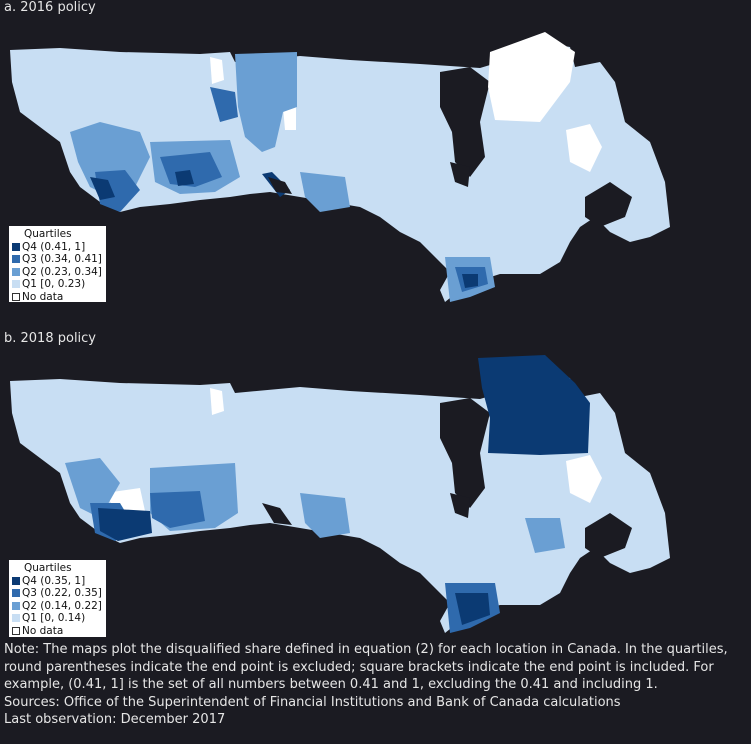 The image size is (751, 744). Describe the element at coordinates (472, 609) in the screenshot. I see `region-q4-on-b` at that location.